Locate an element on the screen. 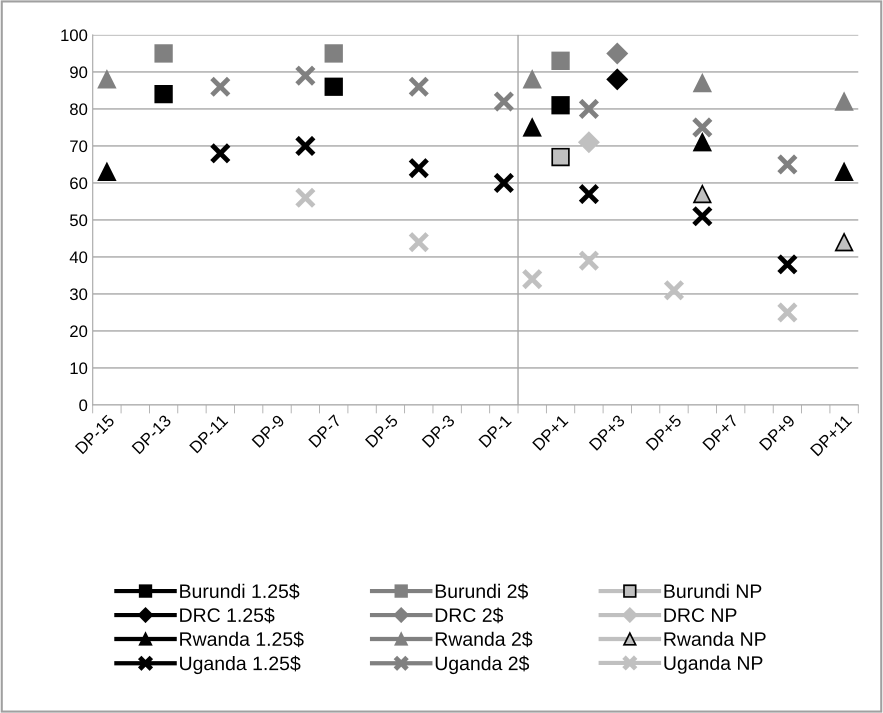 Image resolution: width=883 pixels, height=713 pixels. y-tick-label: 10 is located at coordinates (79, 368).